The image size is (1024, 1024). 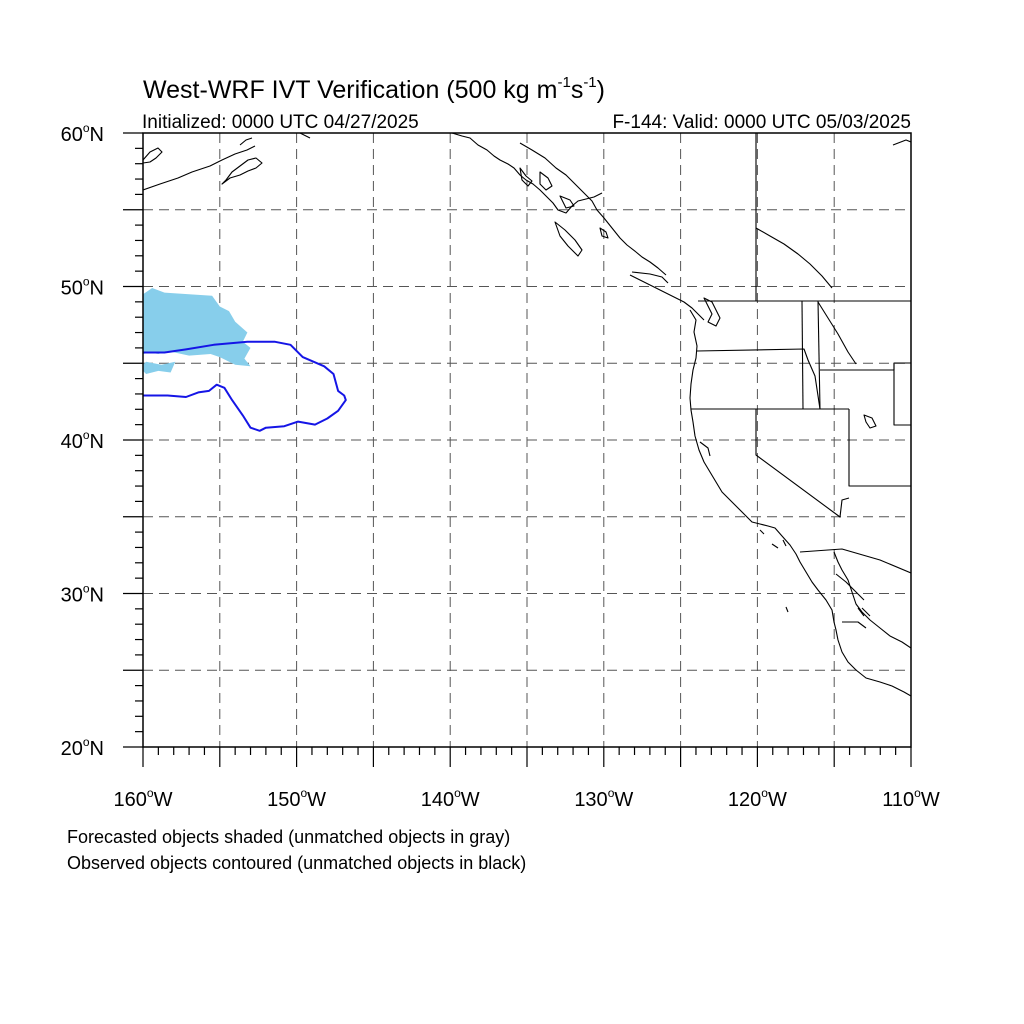 What do you see at coordinates (82, 594) in the screenshot?
I see `lat-label: 30oN` at bounding box center [82, 594].